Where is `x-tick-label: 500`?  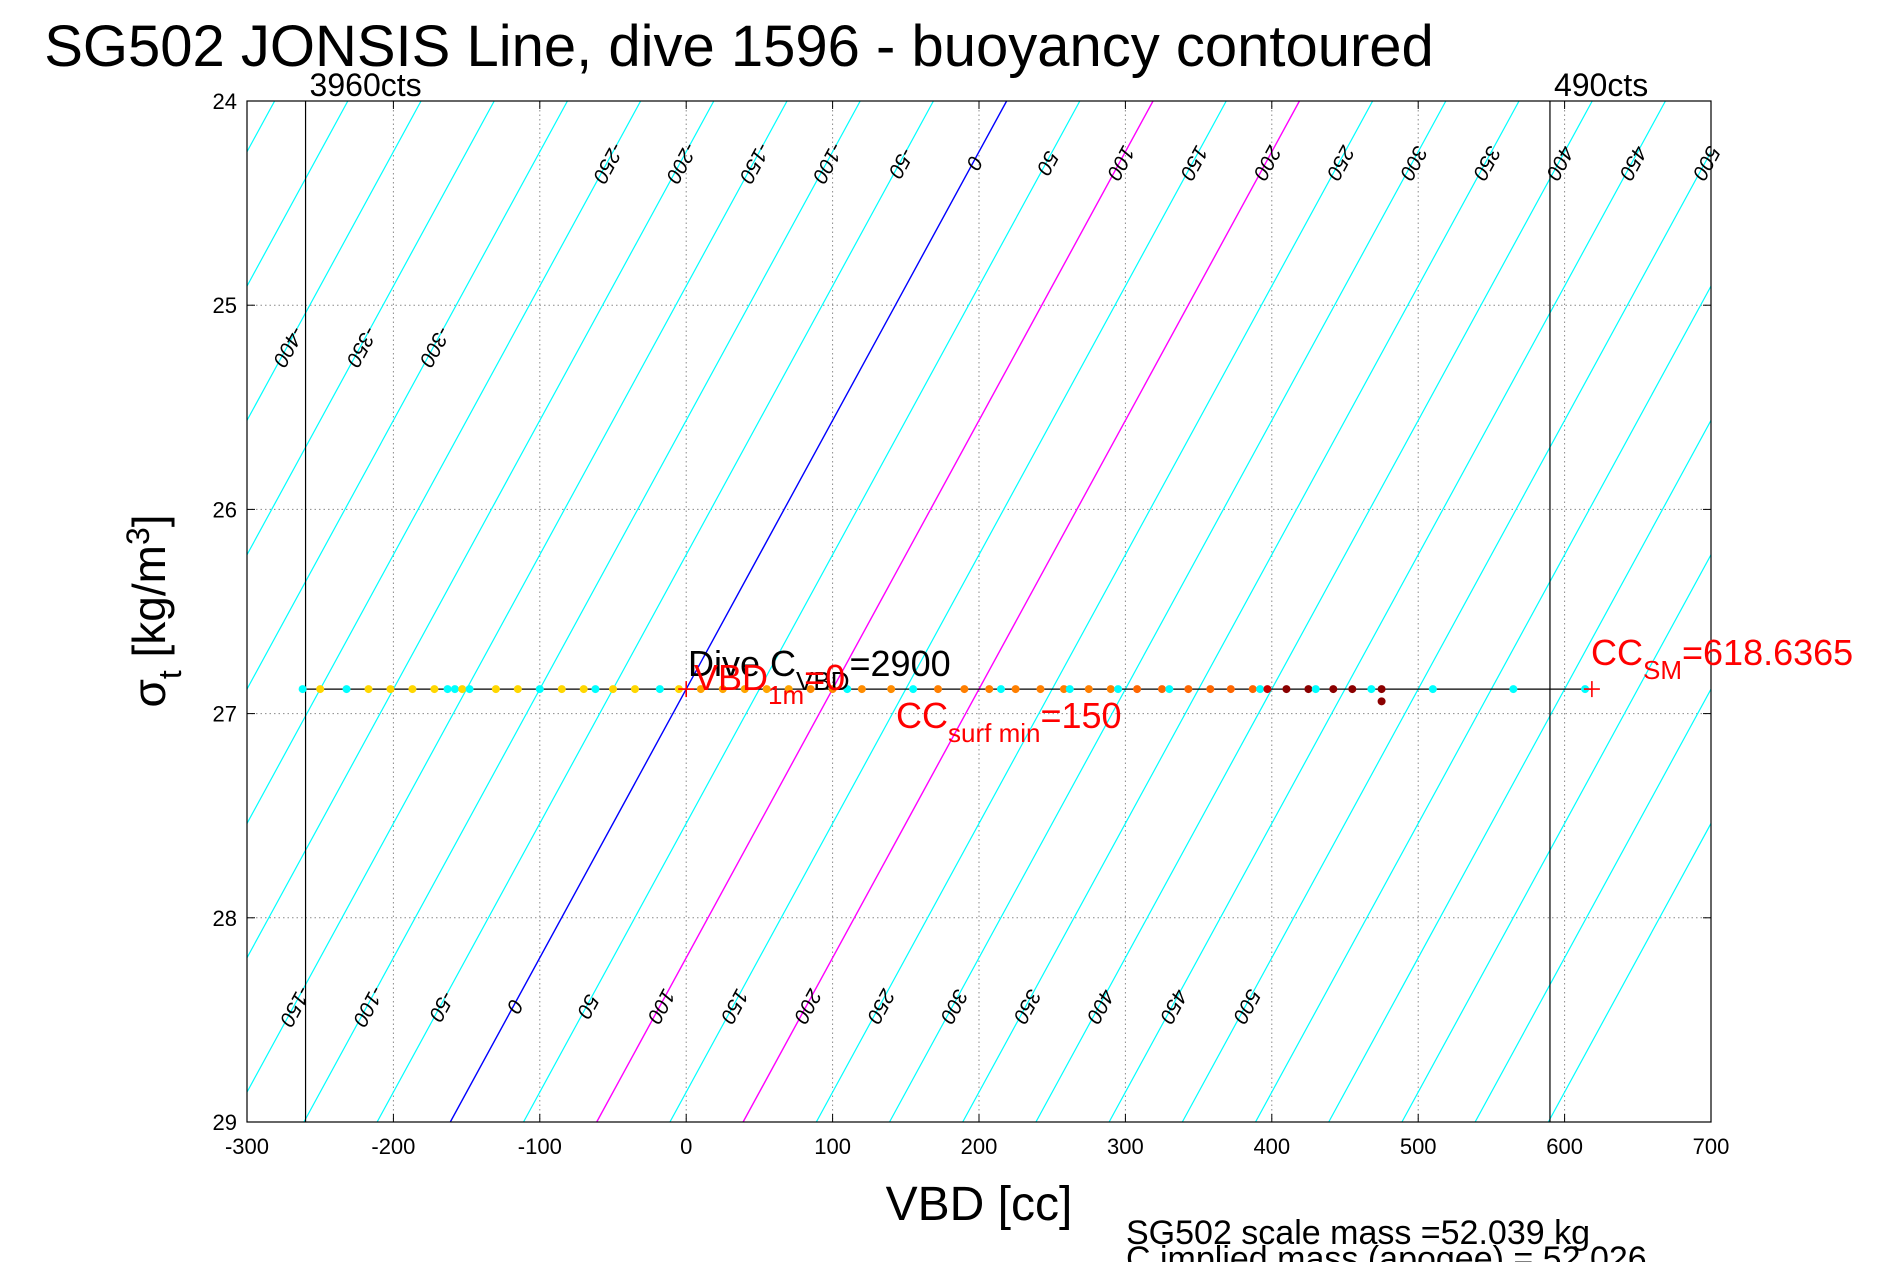 x-tick-label: 500 is located at coordinates (1418, 1146).